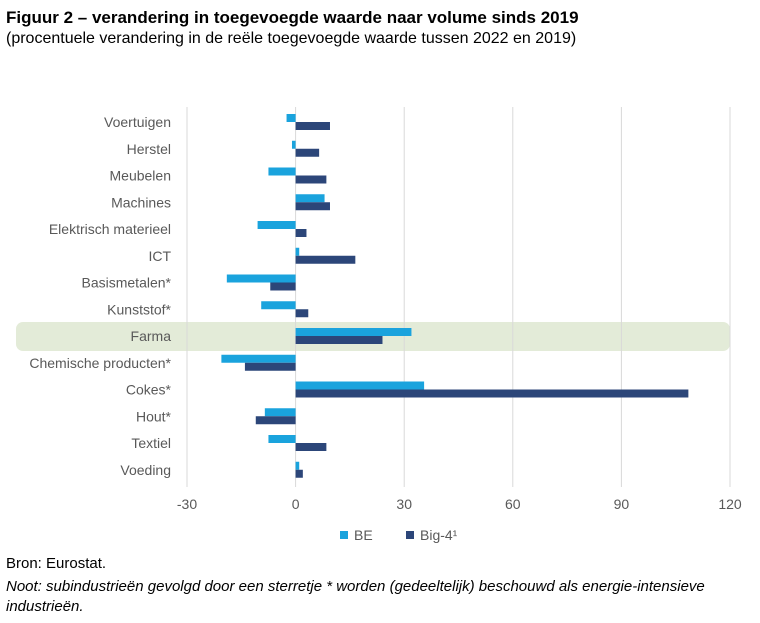 This screenshot has height=623, width=760. What do you see at coordinates (154, 416) in the screenshot?
I see `category-label-hout: Hout*` at bounding box center [154, 416].